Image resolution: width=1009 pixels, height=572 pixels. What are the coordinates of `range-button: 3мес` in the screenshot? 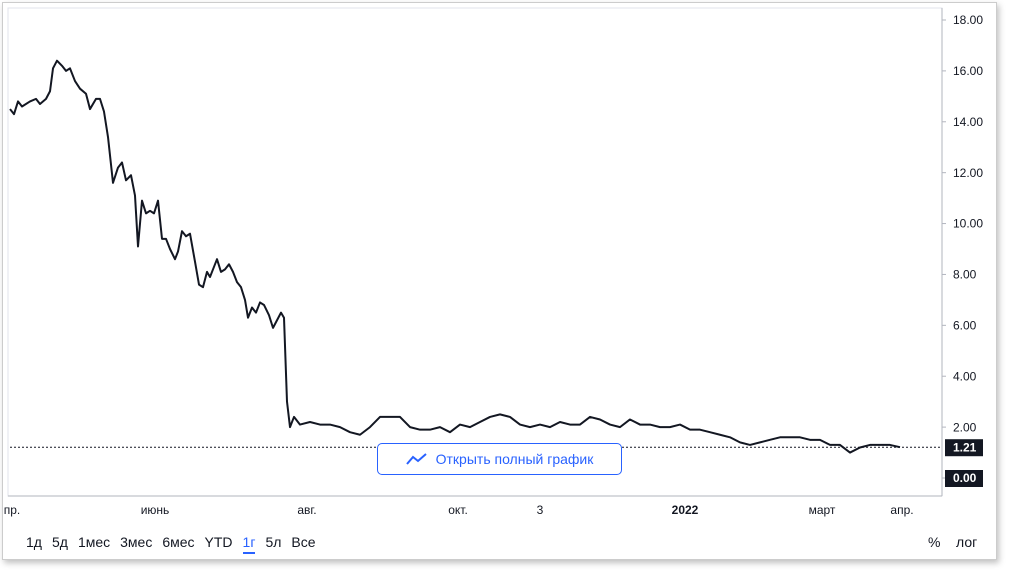 It's located at (136, 542).